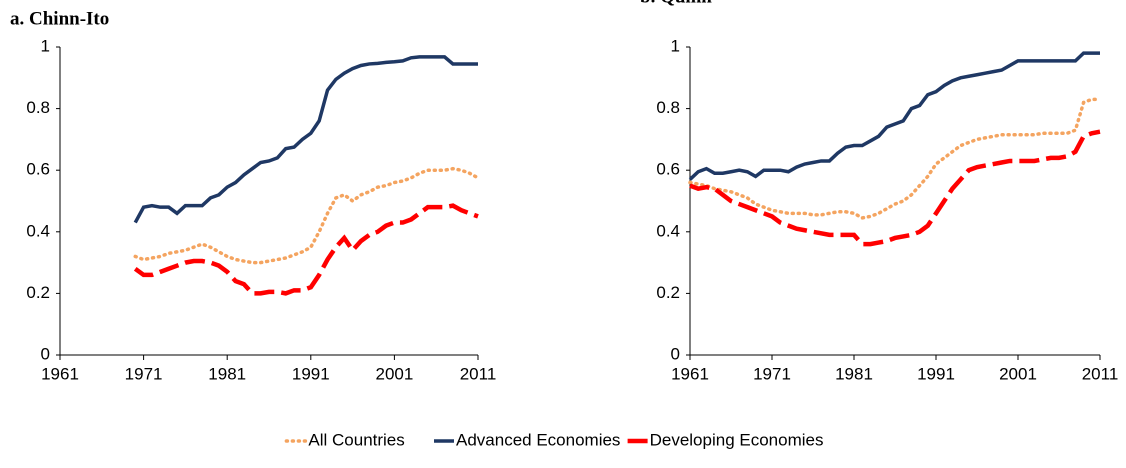  What do you see at coordinates (59, 18) in the screenshot?
I see `chart-title: a. Chinn-Ito` at bounding box center [59, 18].